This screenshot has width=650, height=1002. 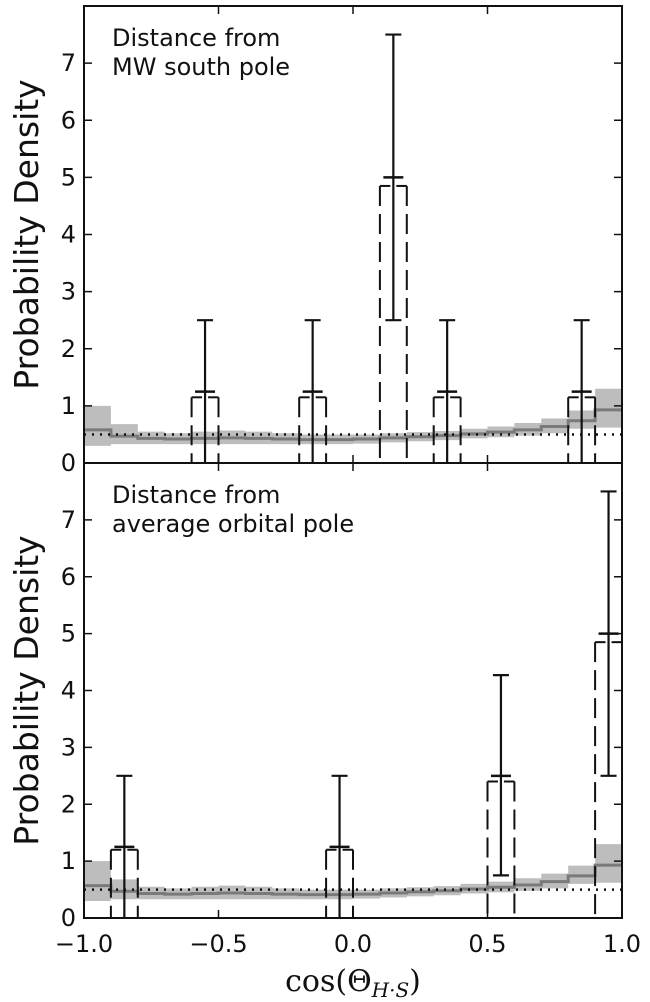 What do you see at coordinates (353, 944) in the screenshot?
I see `x-tick-label: 0.0` at bounding box center [353, 944].